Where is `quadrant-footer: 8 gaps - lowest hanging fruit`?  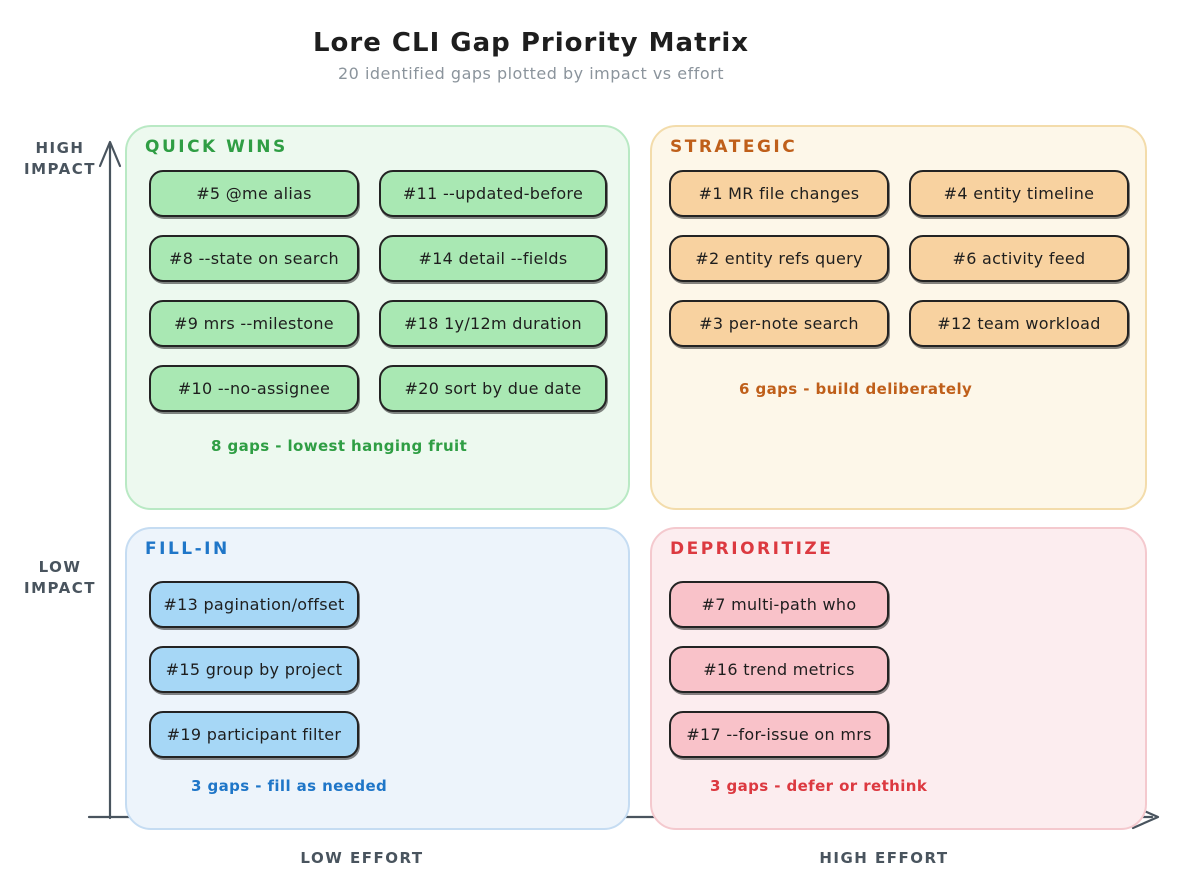
quadrant-footer: 8 gaps - lowest hanging fruit is located at coordinates (339, 446).